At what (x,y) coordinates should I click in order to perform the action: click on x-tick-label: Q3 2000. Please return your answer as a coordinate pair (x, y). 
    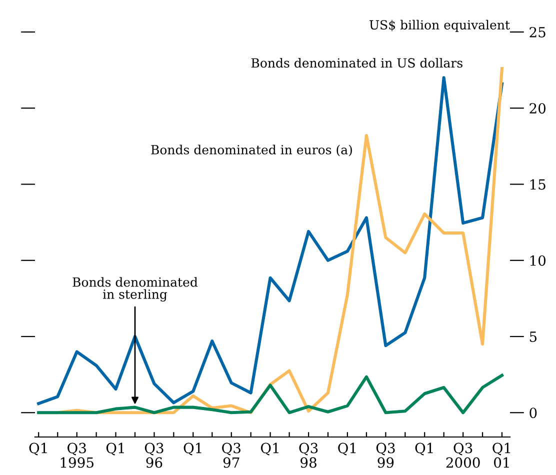
    Looking at the image, I should click on (463, 455).